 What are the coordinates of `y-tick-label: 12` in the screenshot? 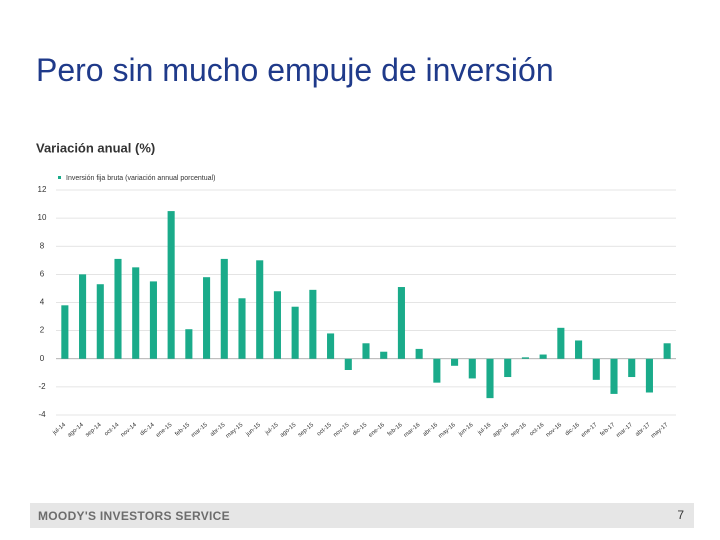 It's located at (42, 189).